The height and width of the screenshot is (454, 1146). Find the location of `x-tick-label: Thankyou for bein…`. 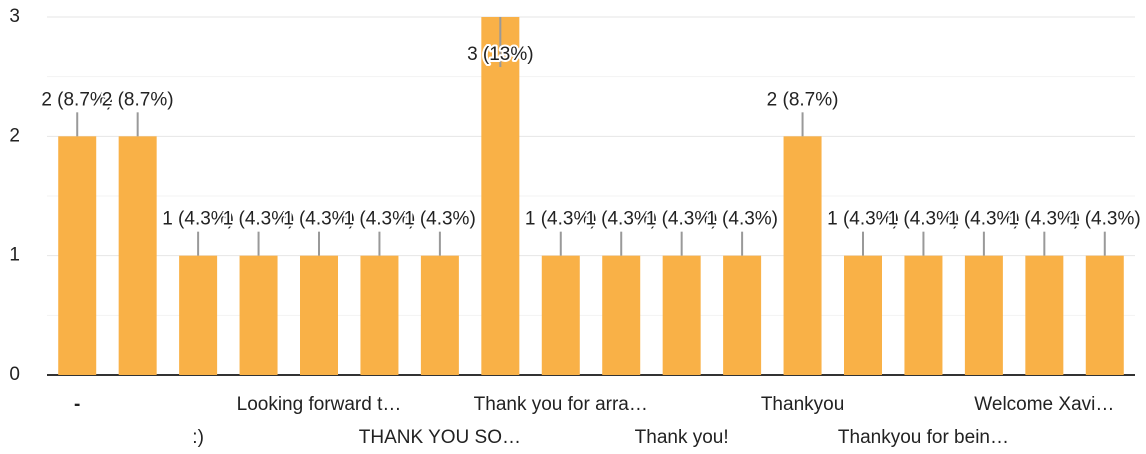

x-tick-label: Thankyou for bein… is located at coordinates (923, 437).